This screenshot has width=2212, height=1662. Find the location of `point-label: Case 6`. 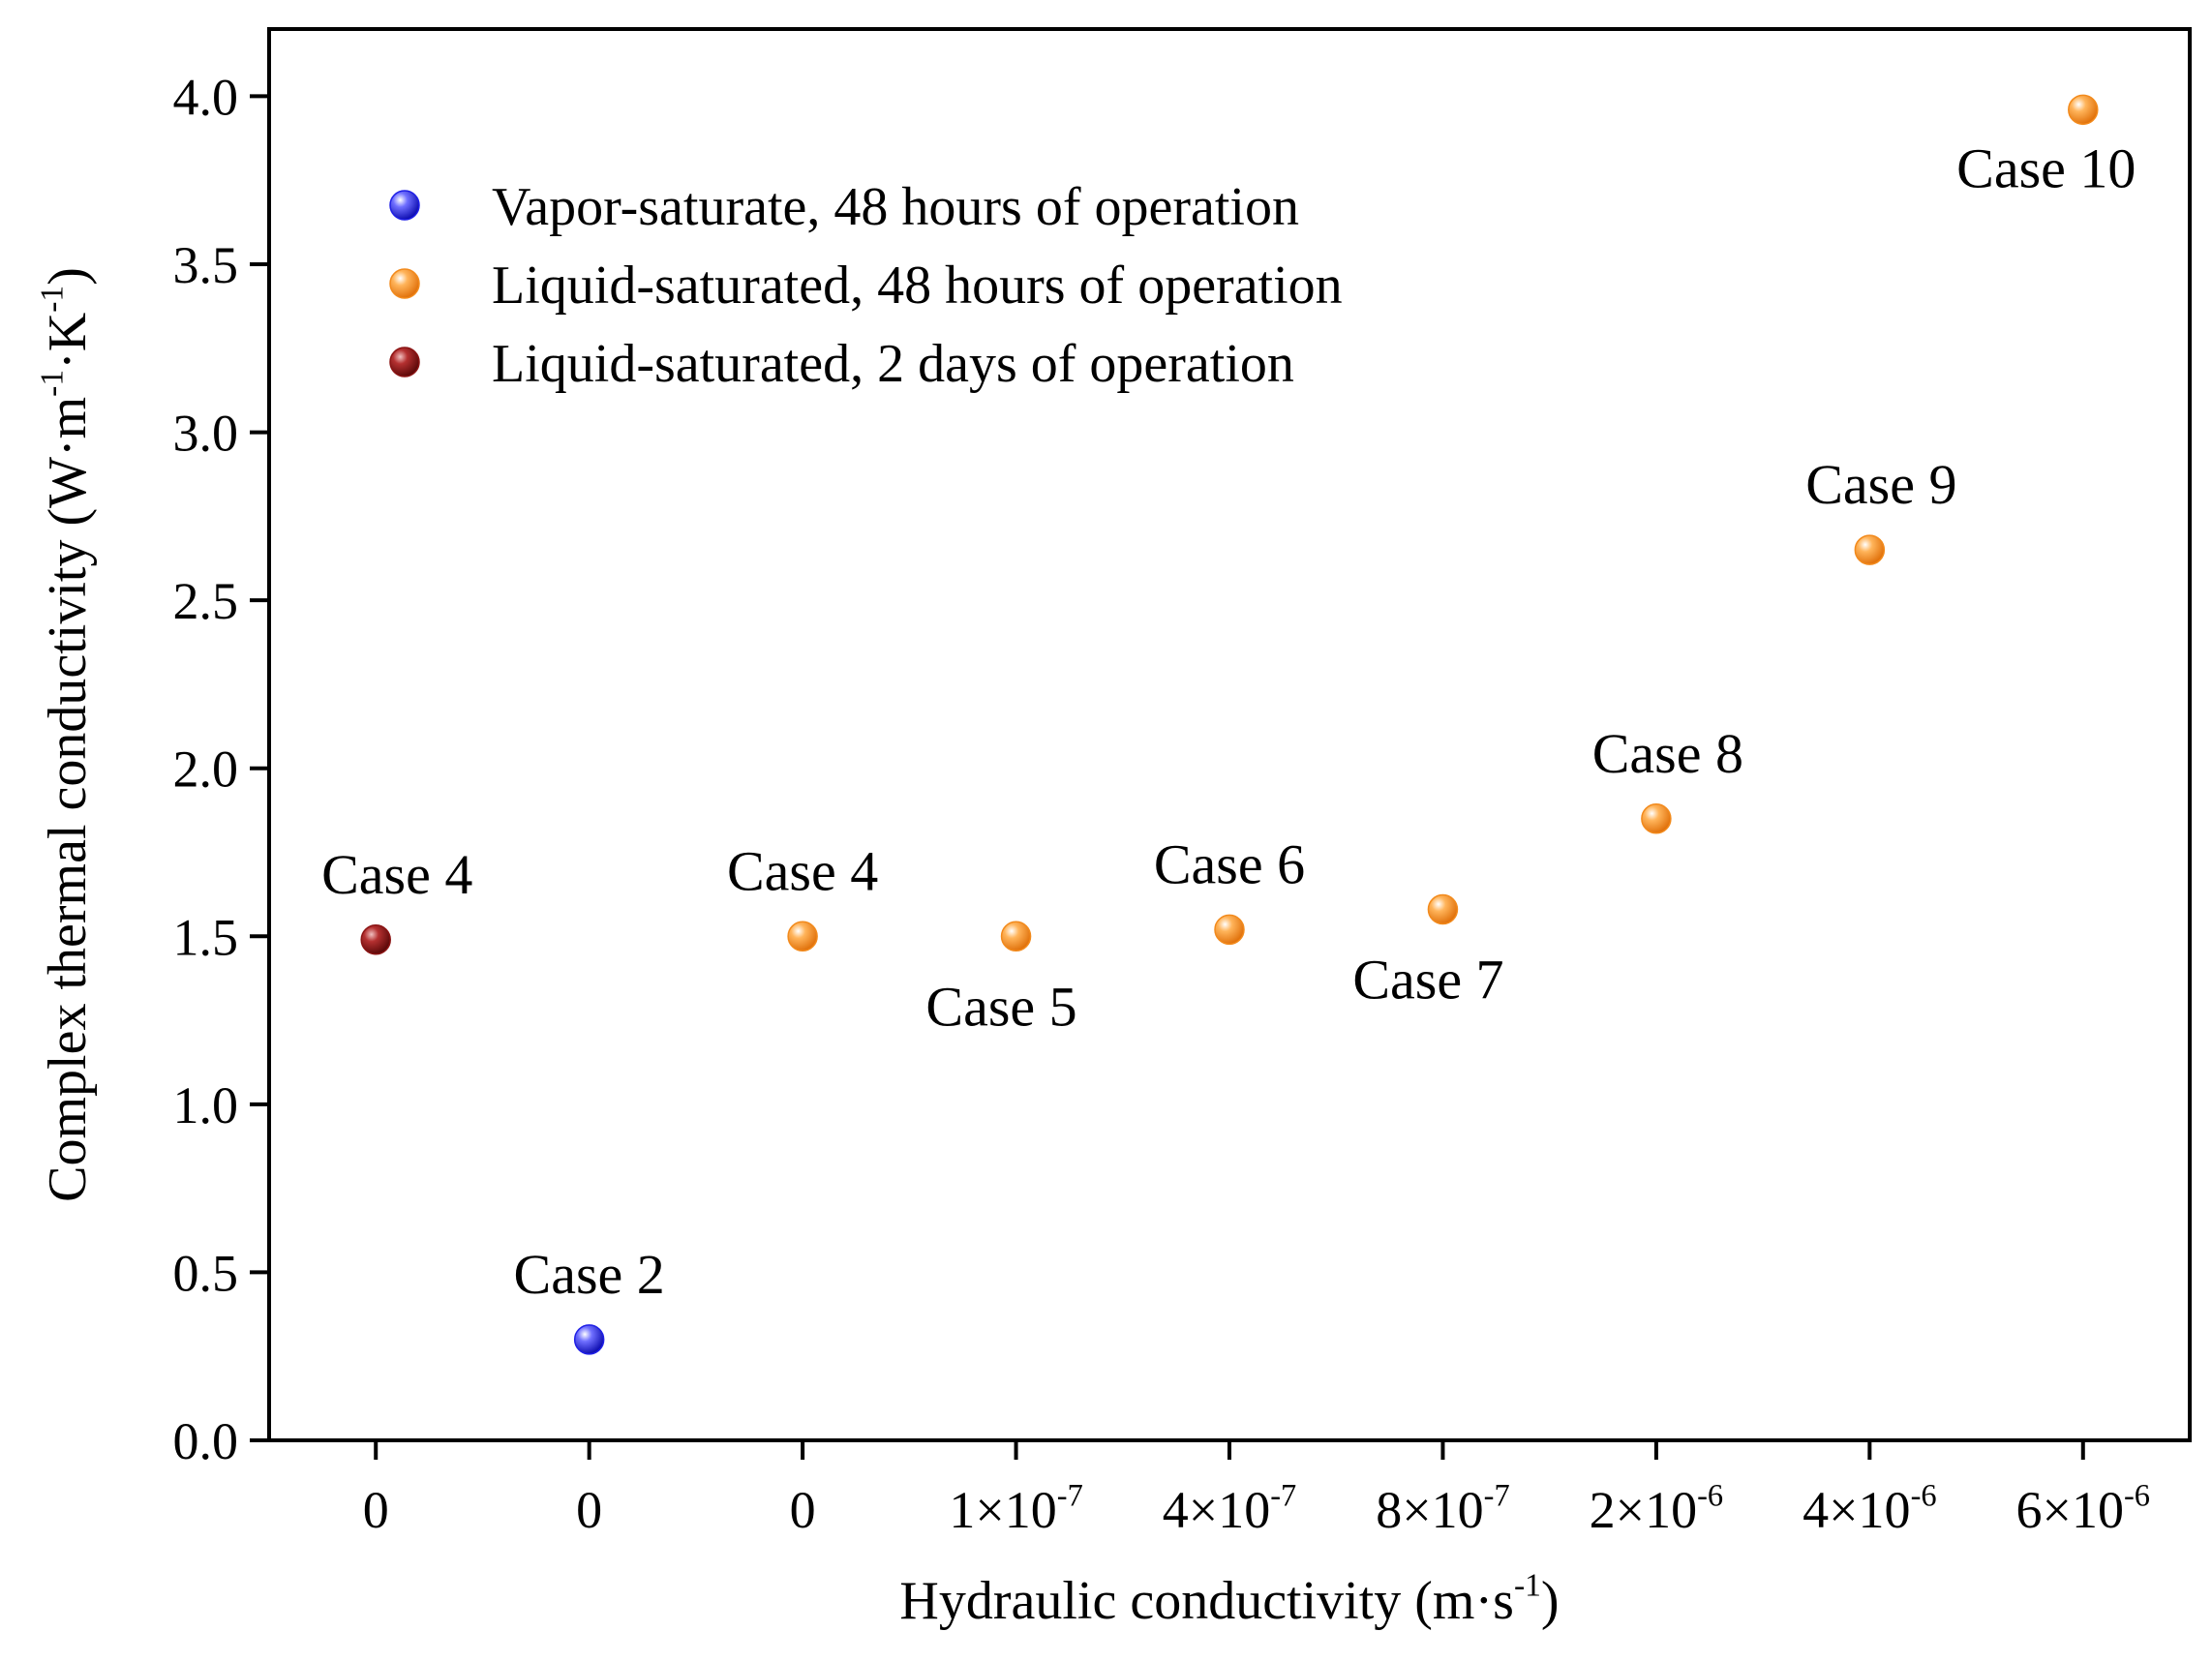

point-label: Case 6 is located at coordinates (1229, 863).